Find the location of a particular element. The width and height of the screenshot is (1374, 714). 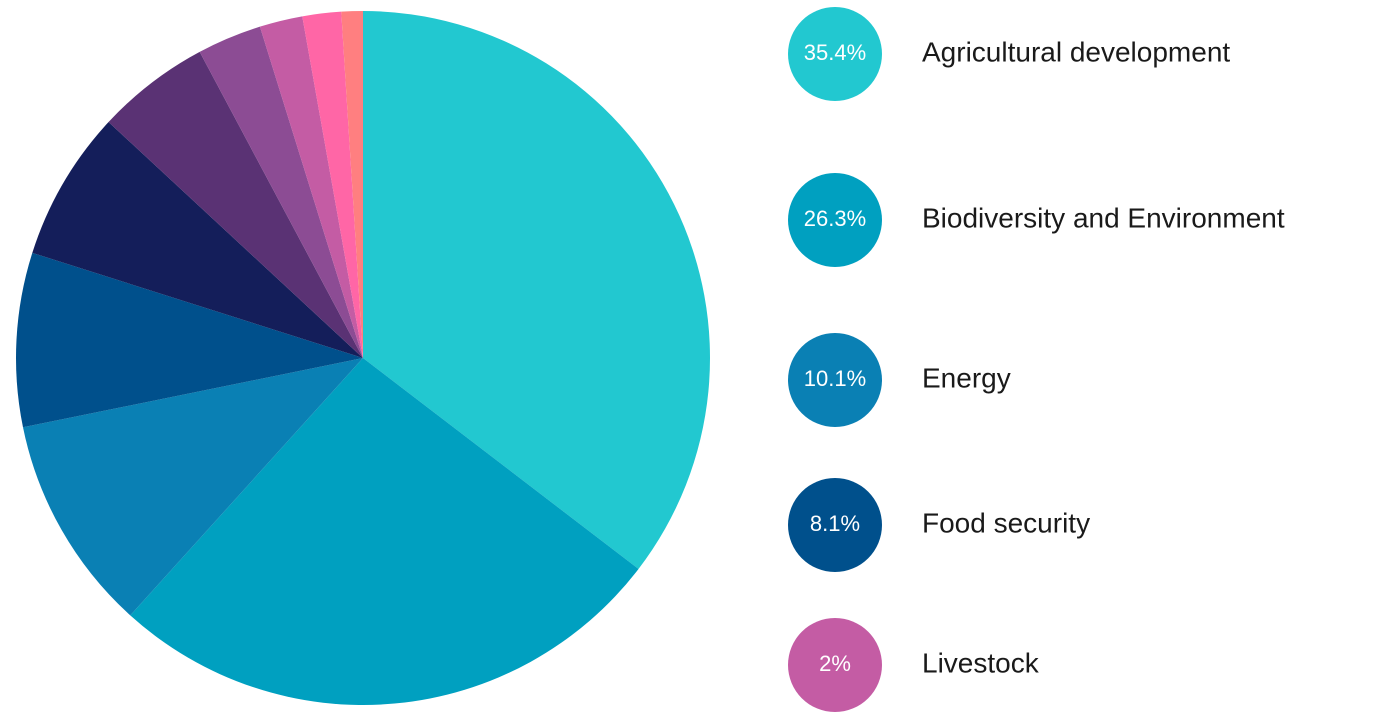

legend-value: 8.1% is located at coordinates (835, 523).